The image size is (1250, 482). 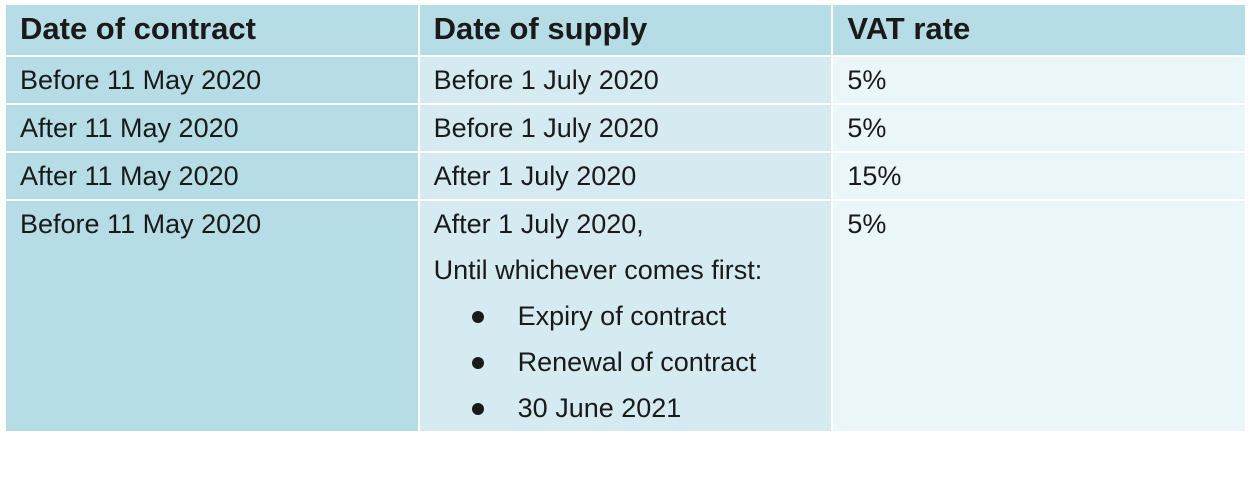 What do you see at coordinates (212, 80) in the screenshot?
I see `table-cell: Before 11 May 2020` at bounding box center [212, 80].